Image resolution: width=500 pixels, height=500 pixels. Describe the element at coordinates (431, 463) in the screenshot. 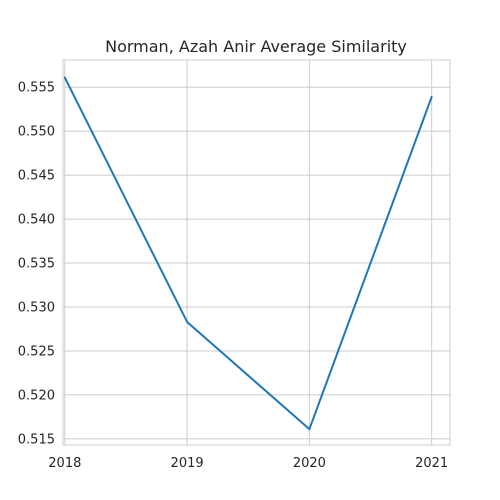

I see `x-tick-label: 2021` at that location.